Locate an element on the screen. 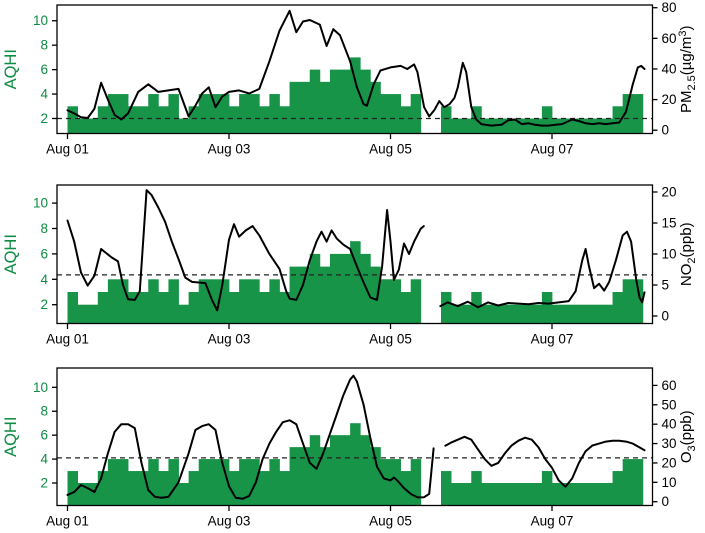 This screenshot has height=533, width=705. o3-tick-label: 50 is located at coordinates (669, 404).